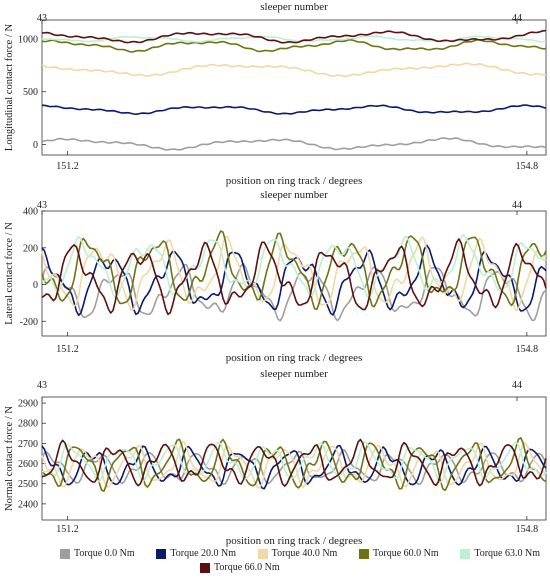 This screenshot has width=550, height=584. Describe the element at coordinates (300, 567) in the screenshot. I see `legend-row-2: Torque 66.0 Nm` at that location.